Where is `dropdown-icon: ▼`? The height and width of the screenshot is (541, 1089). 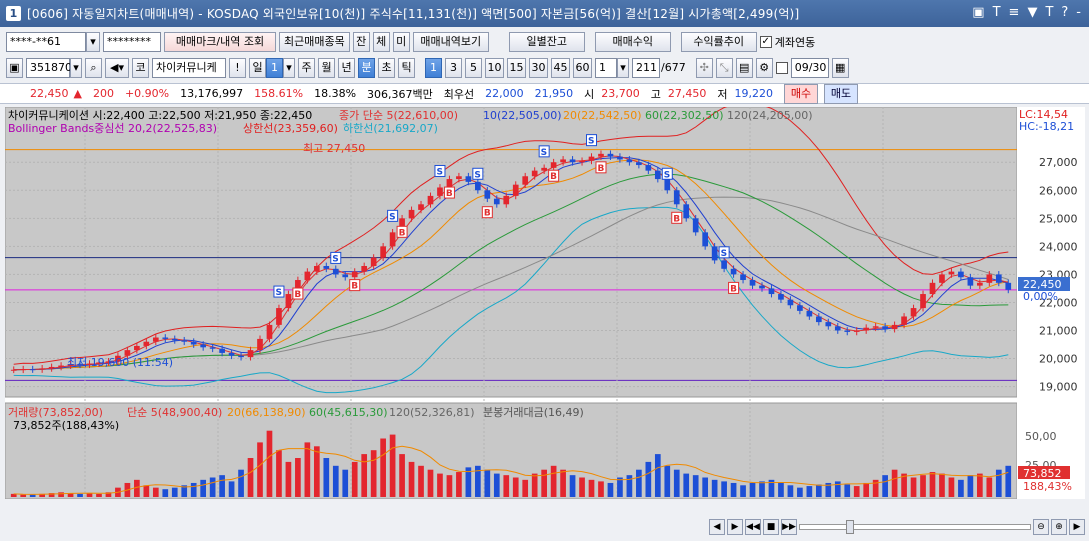
dropdown-icon: ▼ is located at coordinates (1032, 12).